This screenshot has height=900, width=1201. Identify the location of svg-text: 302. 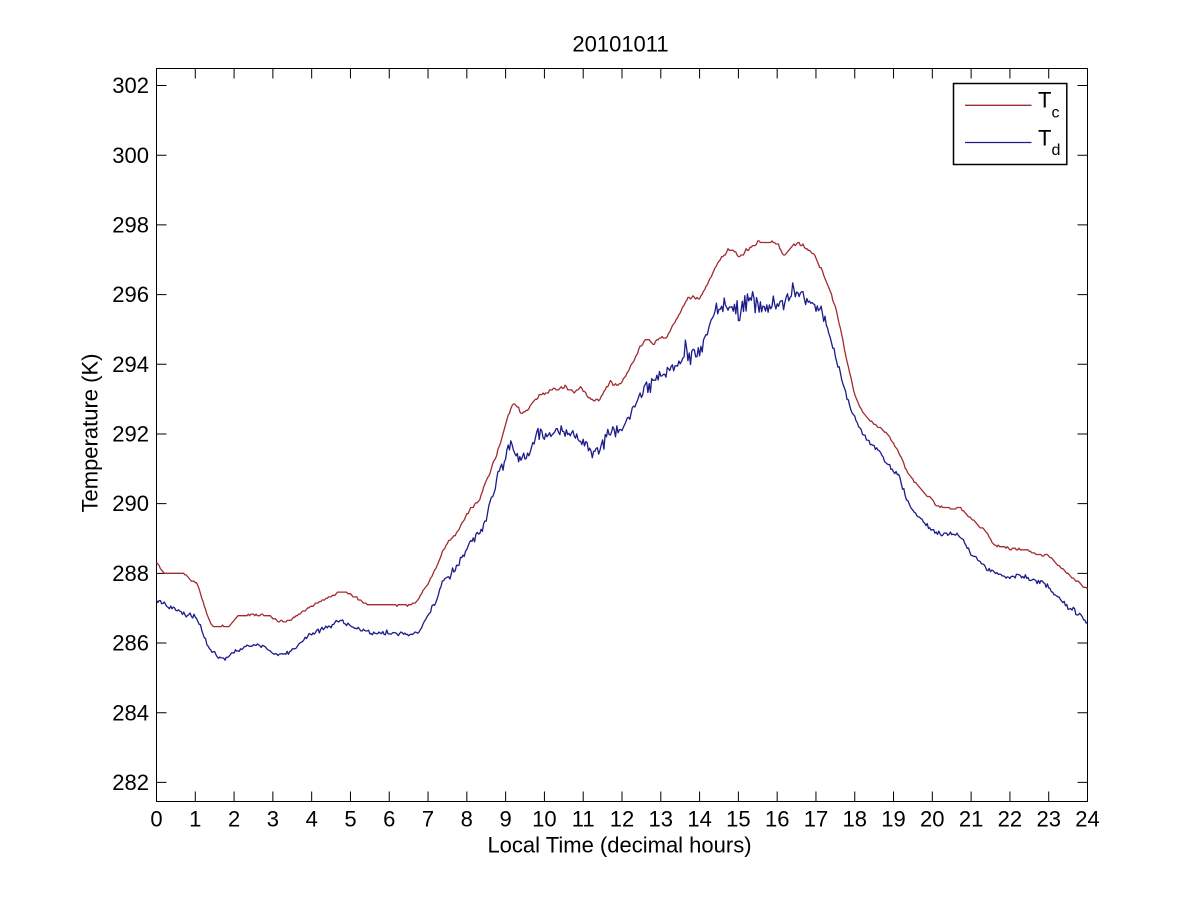
(130, 85).